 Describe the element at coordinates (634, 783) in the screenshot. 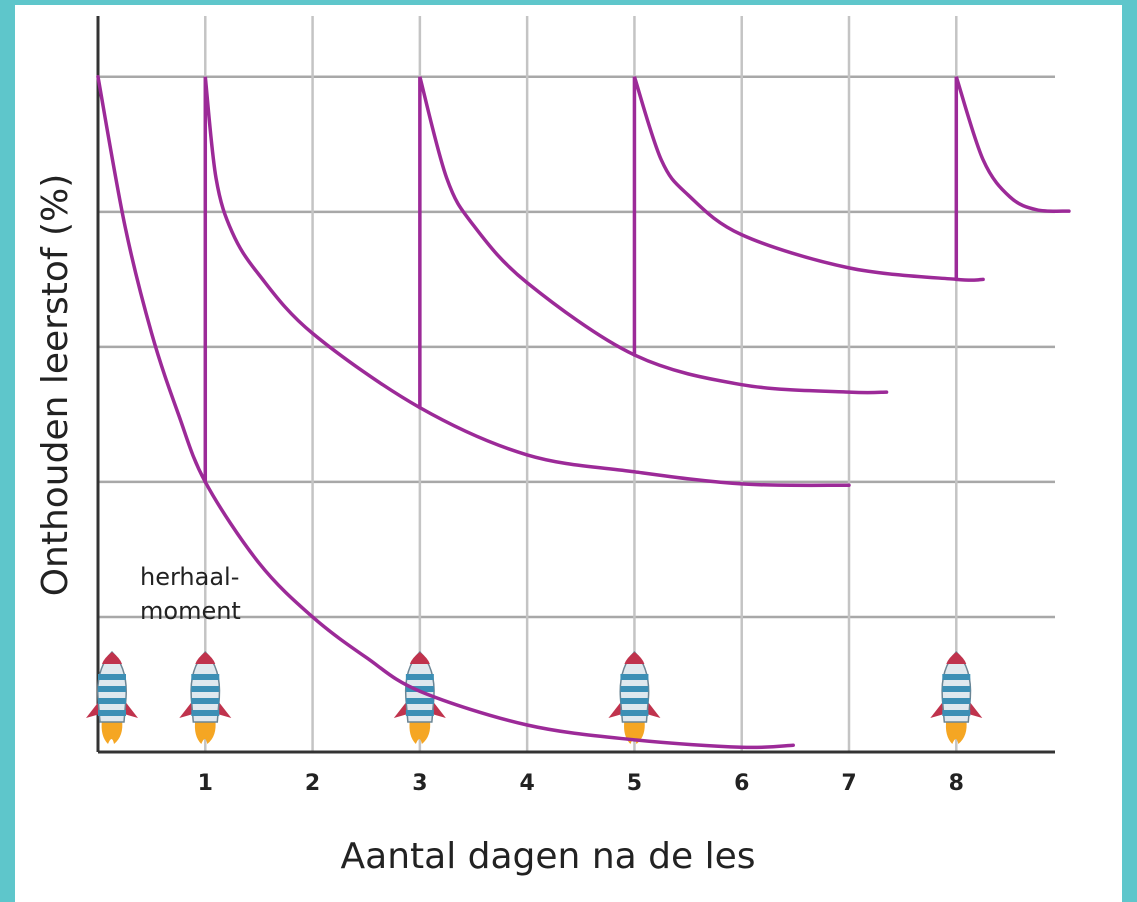

I see `x-tick-label: 5` at that location.